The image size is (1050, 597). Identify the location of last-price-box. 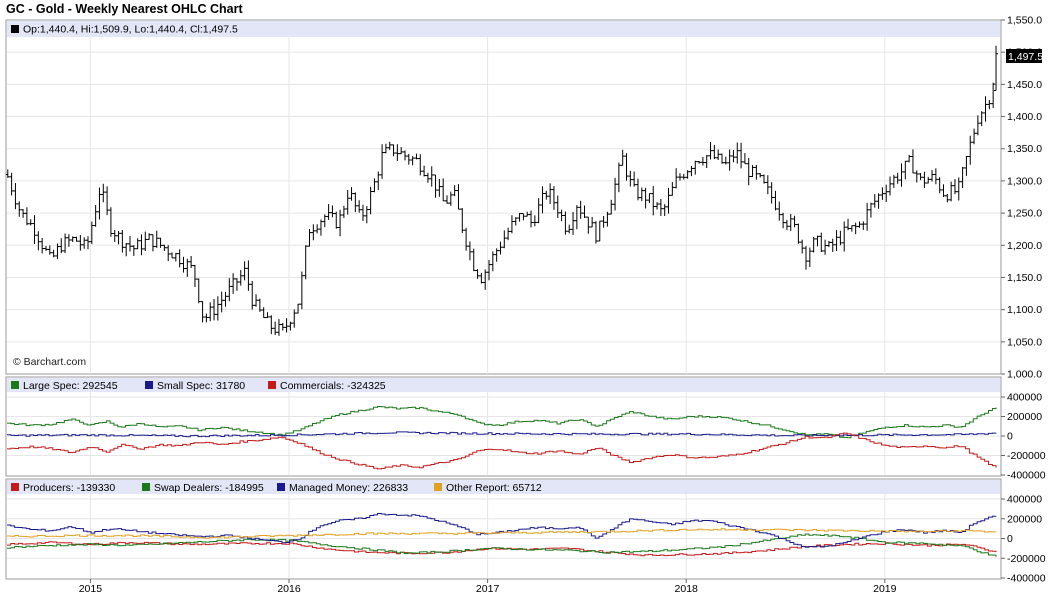
(1024, 56).